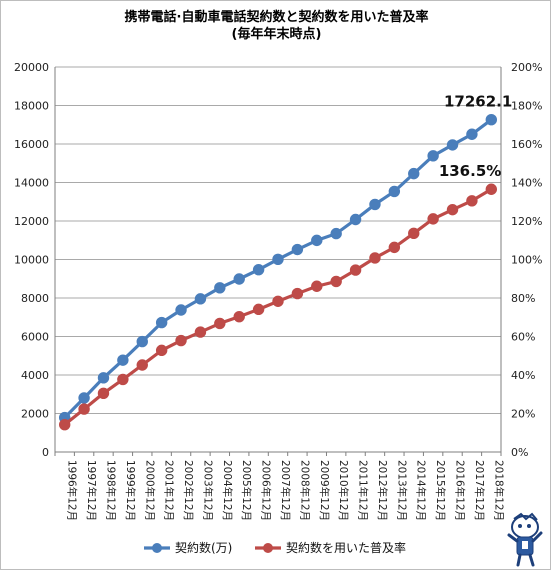  Describe the element at coordinates (478, 102) in the screenshot. I see `callout-contracts: 17262.1` at that location.